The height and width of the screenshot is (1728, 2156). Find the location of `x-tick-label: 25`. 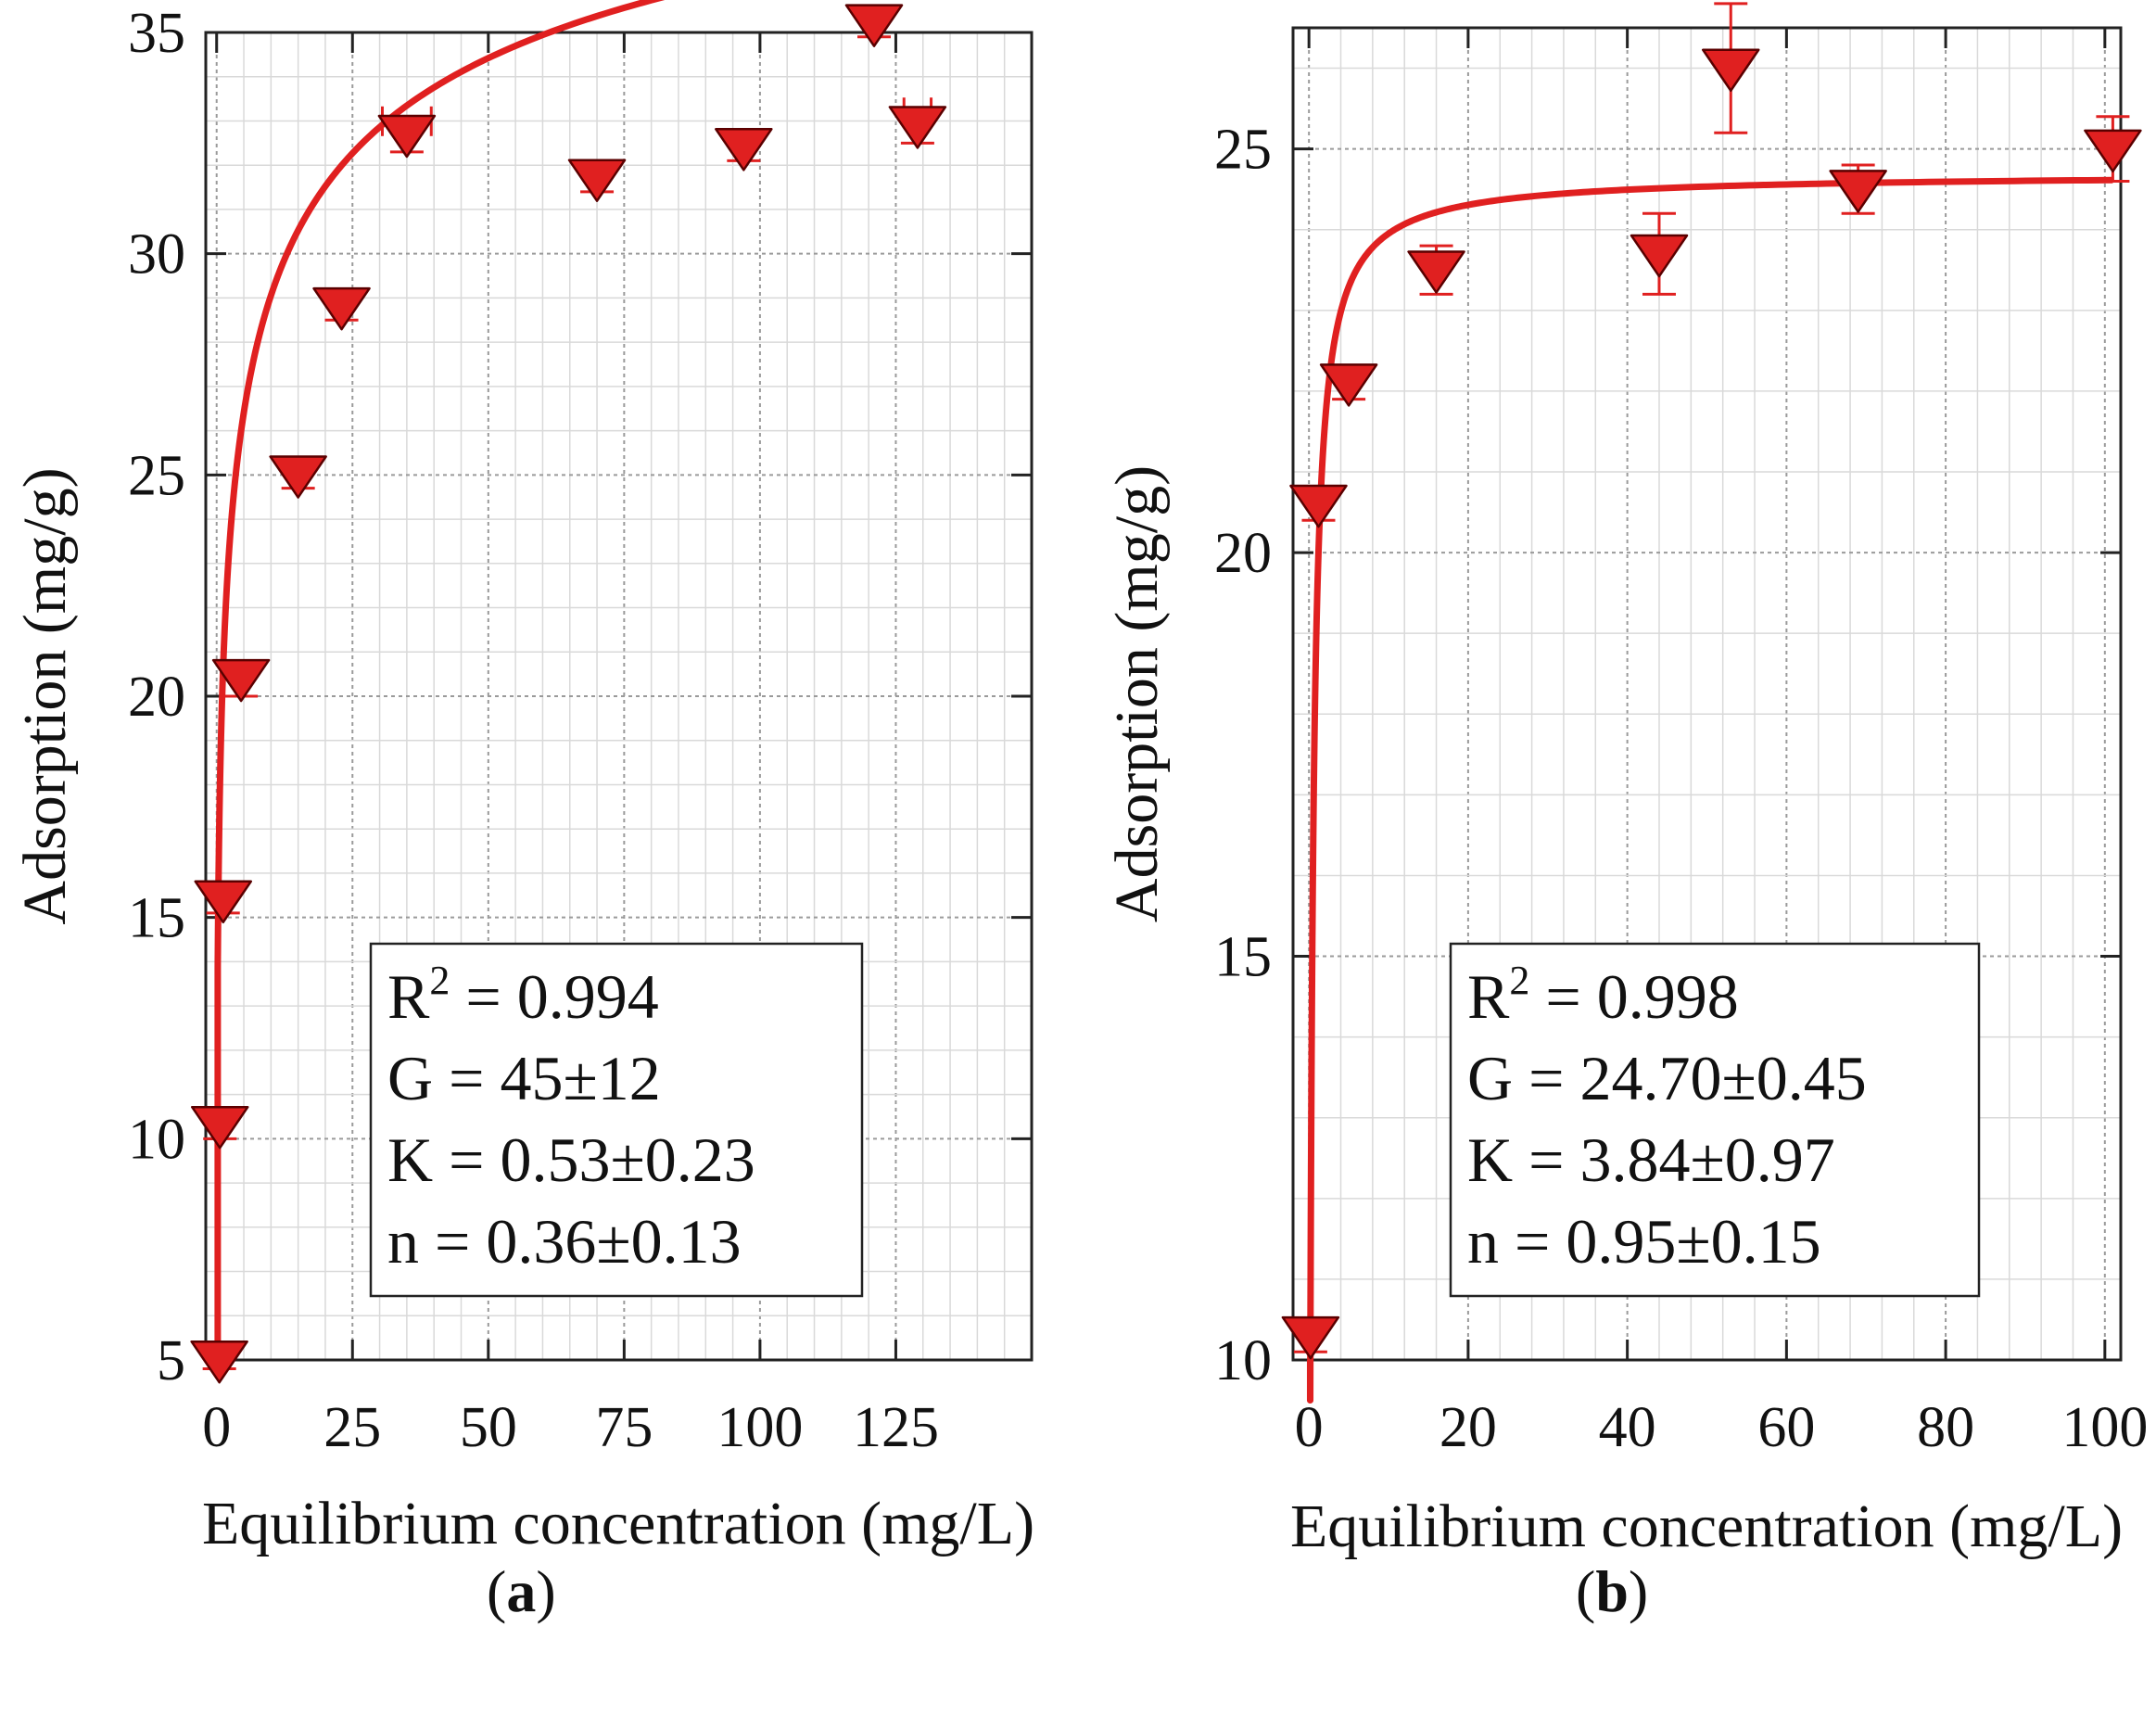

x-tick-label: 25 is located at coordinates (352, 1427).